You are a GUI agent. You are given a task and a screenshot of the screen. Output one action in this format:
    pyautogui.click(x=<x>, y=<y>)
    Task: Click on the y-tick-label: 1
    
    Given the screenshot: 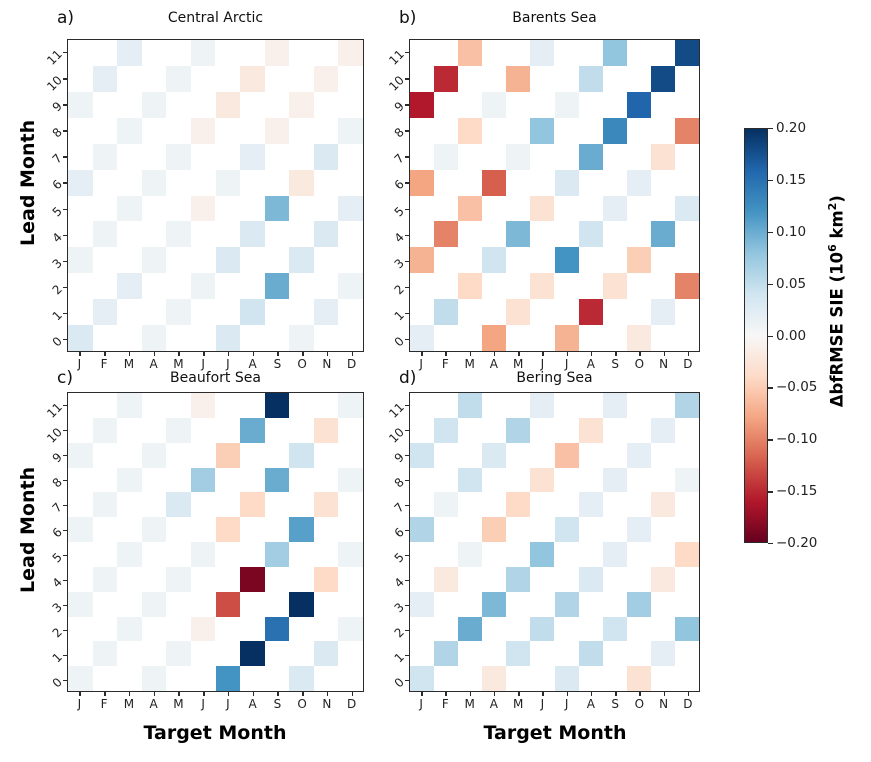 What is the action you would take?
    pyautogui.click(x=57, y=657)
    